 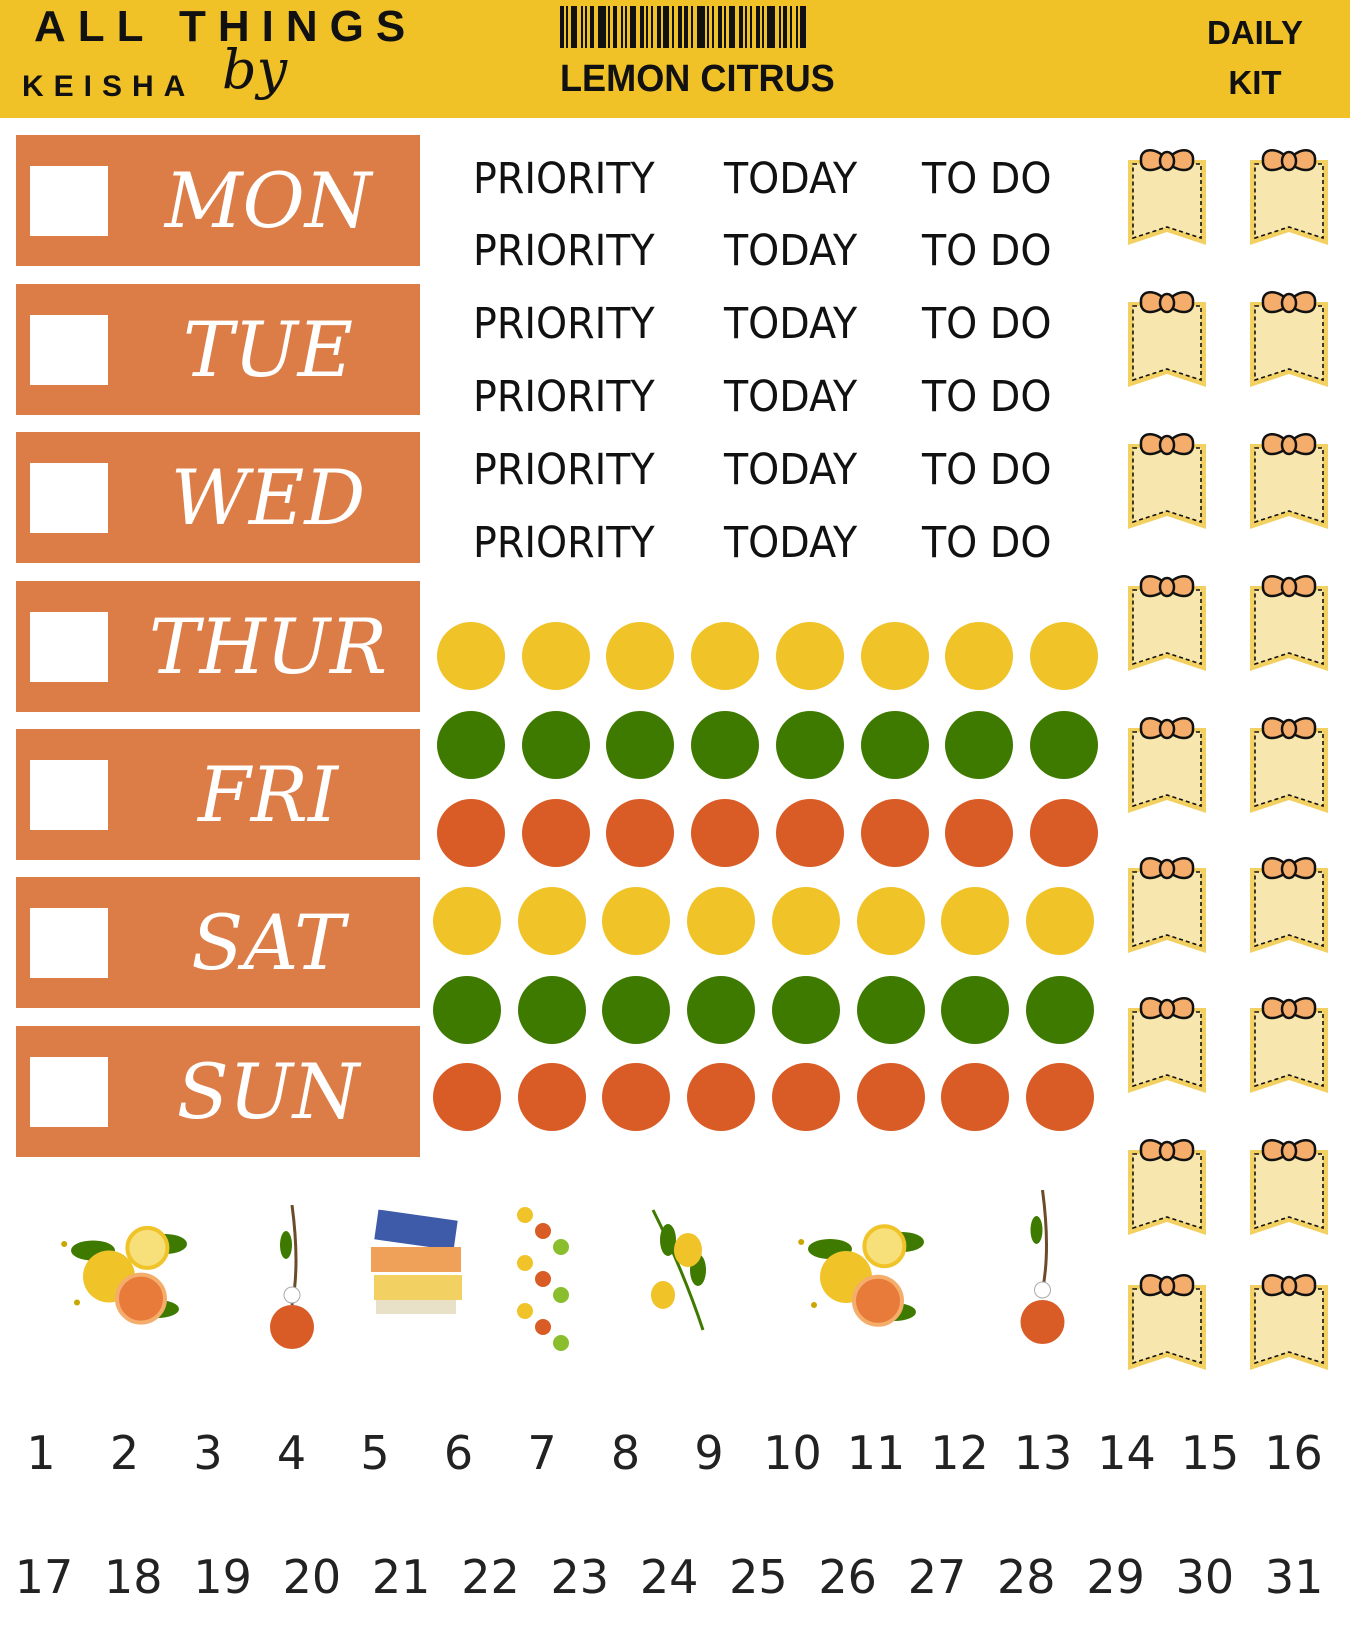 What do you see at coordinates (268, 200) in the screenshot?
I see `day-name: MON` at bounding box center [268, 200].